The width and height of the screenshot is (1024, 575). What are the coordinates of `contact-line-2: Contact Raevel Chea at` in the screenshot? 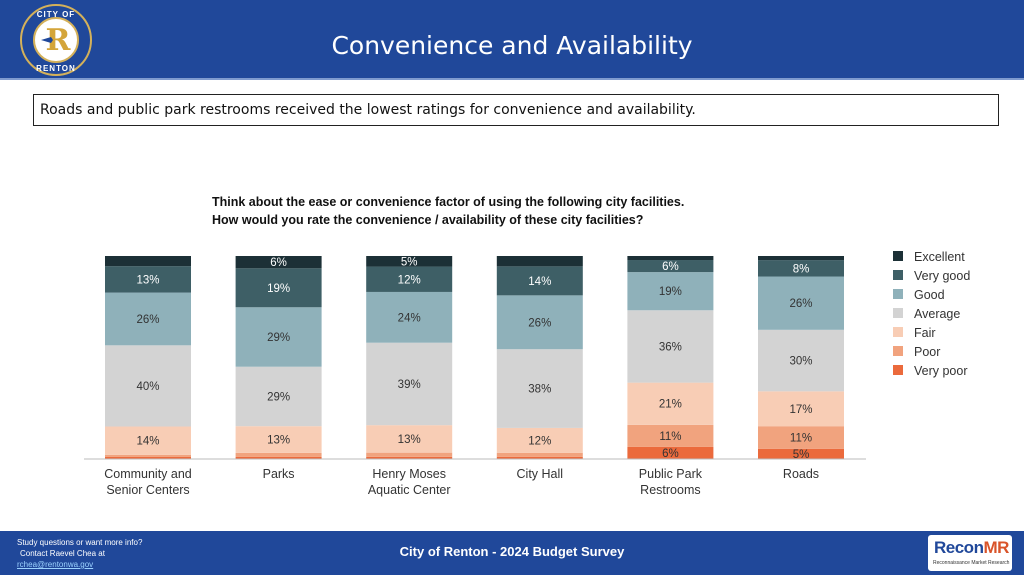 It's located at (62, 553).